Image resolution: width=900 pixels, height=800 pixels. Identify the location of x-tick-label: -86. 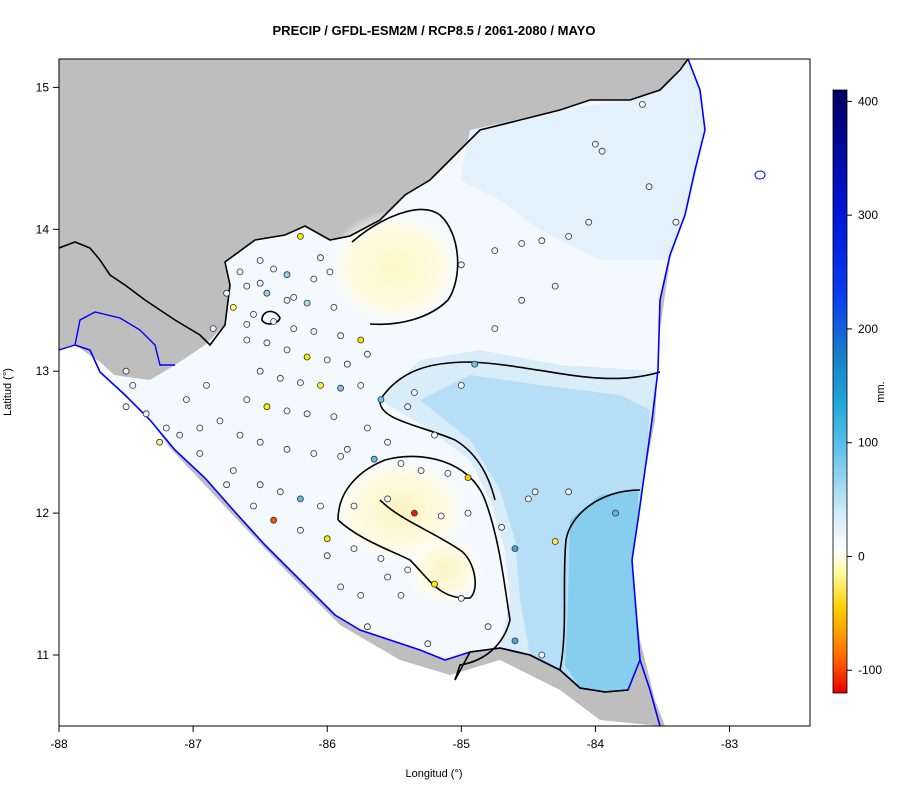
(328, 744).